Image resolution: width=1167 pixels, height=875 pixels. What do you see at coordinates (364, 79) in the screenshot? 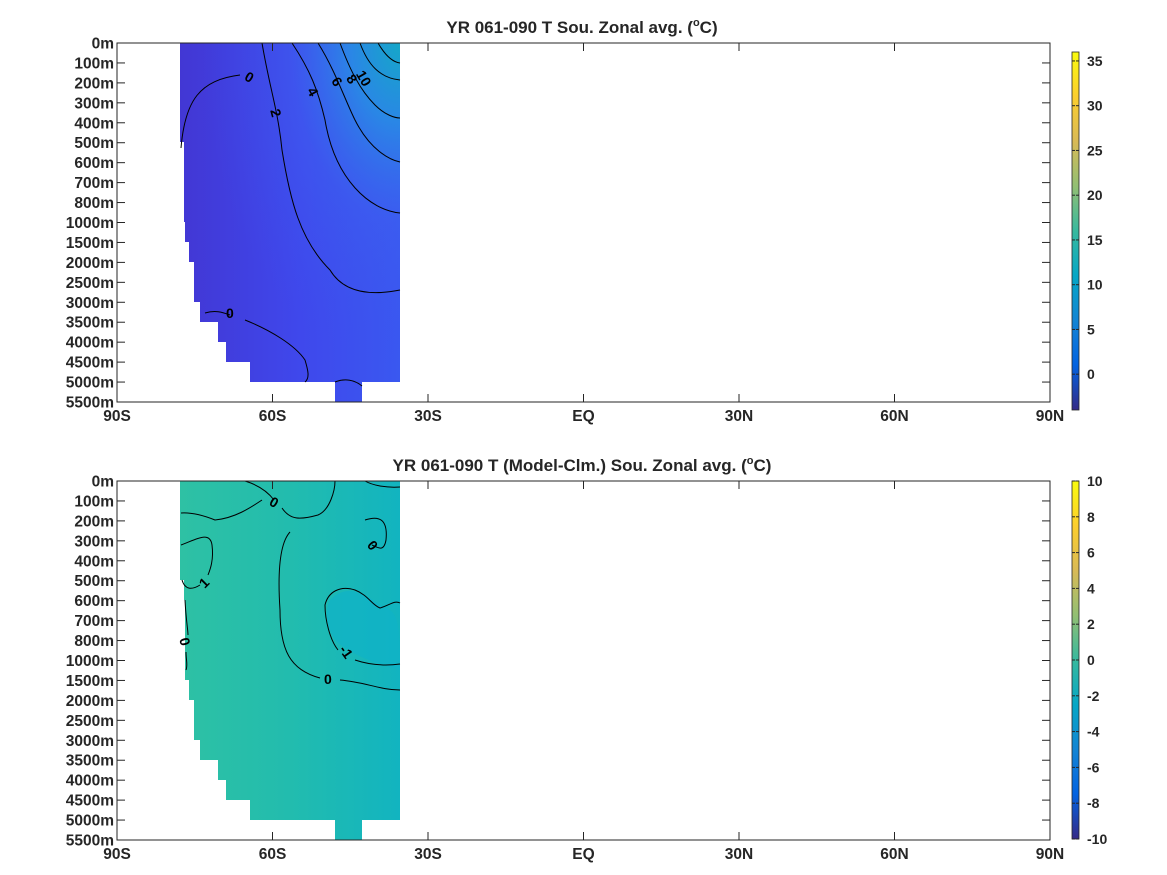
I see `contour-label: 10` at bounding box center [364, 79].